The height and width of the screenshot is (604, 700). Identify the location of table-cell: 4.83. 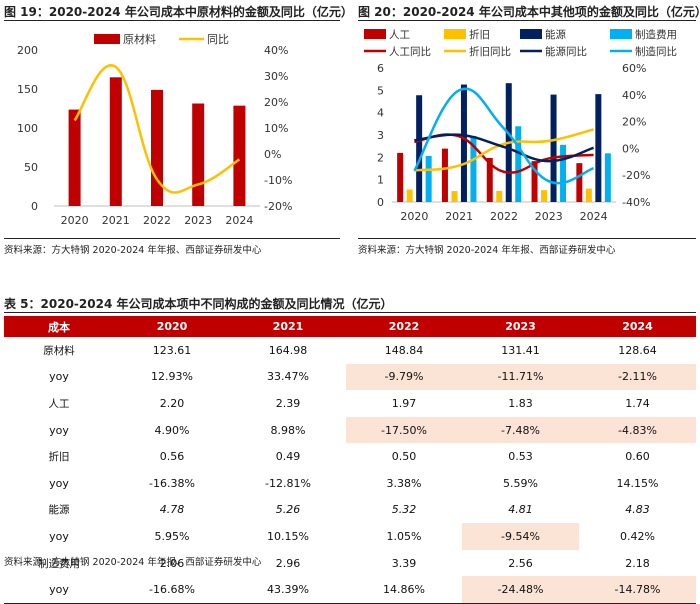
(637, 510).